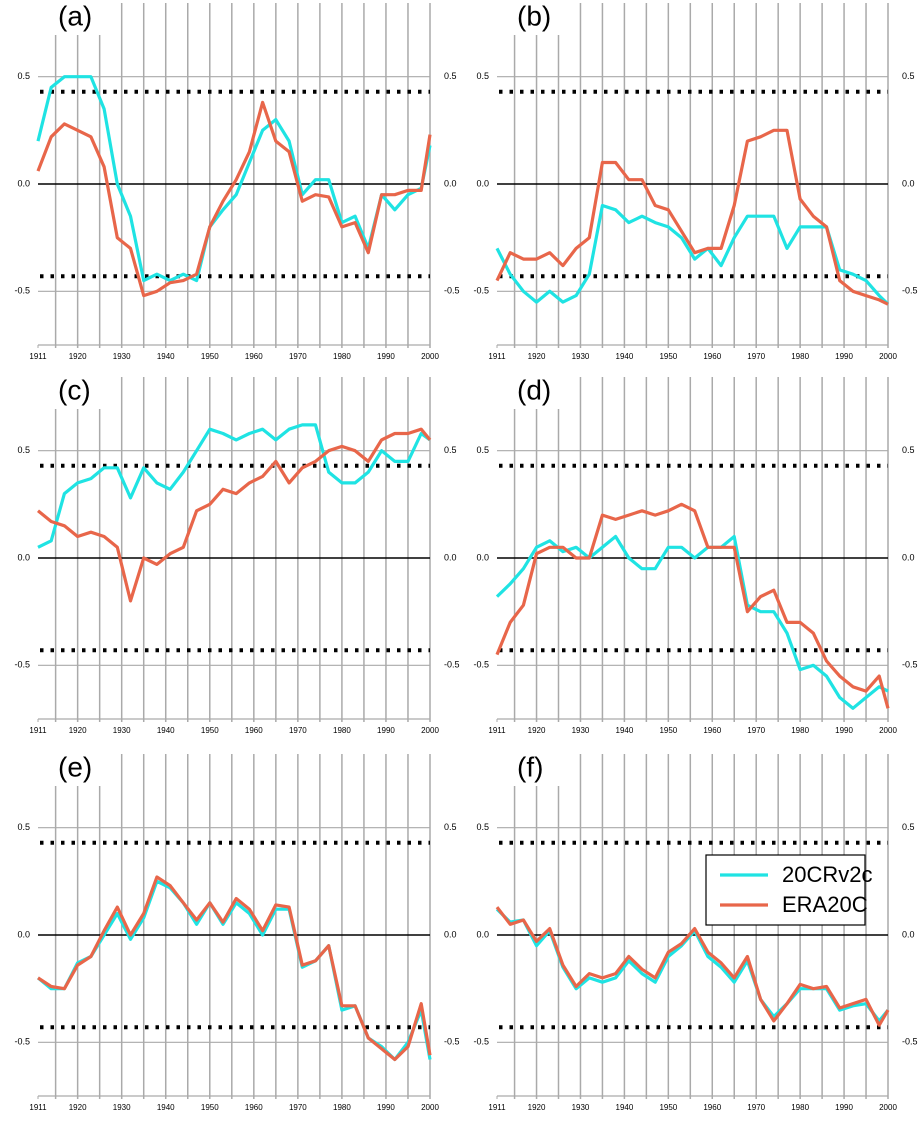 The width and height of the screenshot is (919, 1125). What do you see at coordinates (827, 874) in the screenshot?
I see `legend-label: 20CRv2c` at bounding box center [827, 874].